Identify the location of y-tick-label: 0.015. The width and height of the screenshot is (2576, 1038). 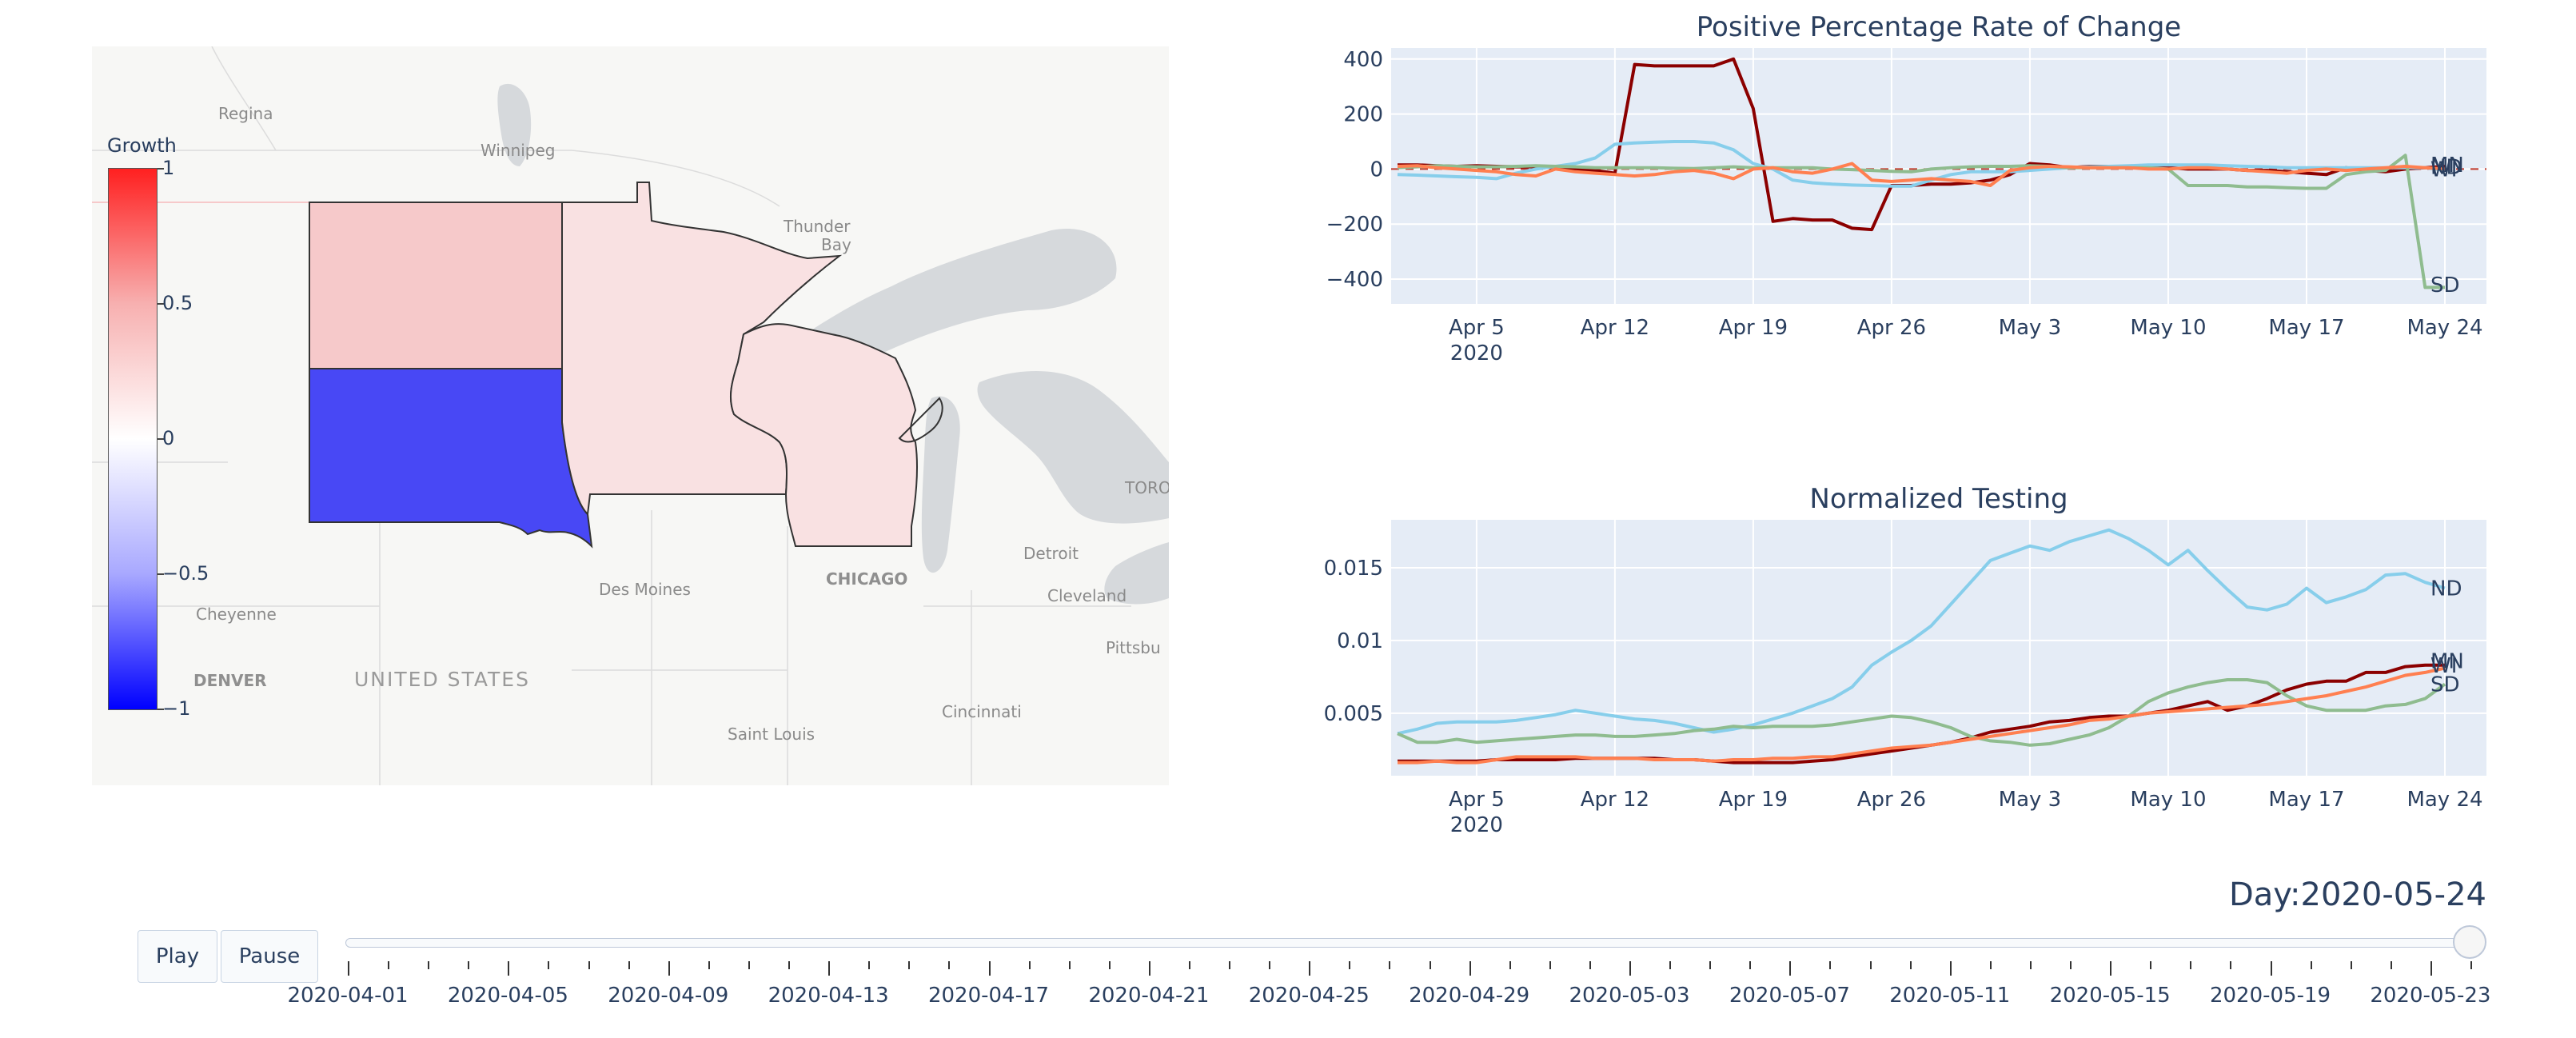
(1353, 569).